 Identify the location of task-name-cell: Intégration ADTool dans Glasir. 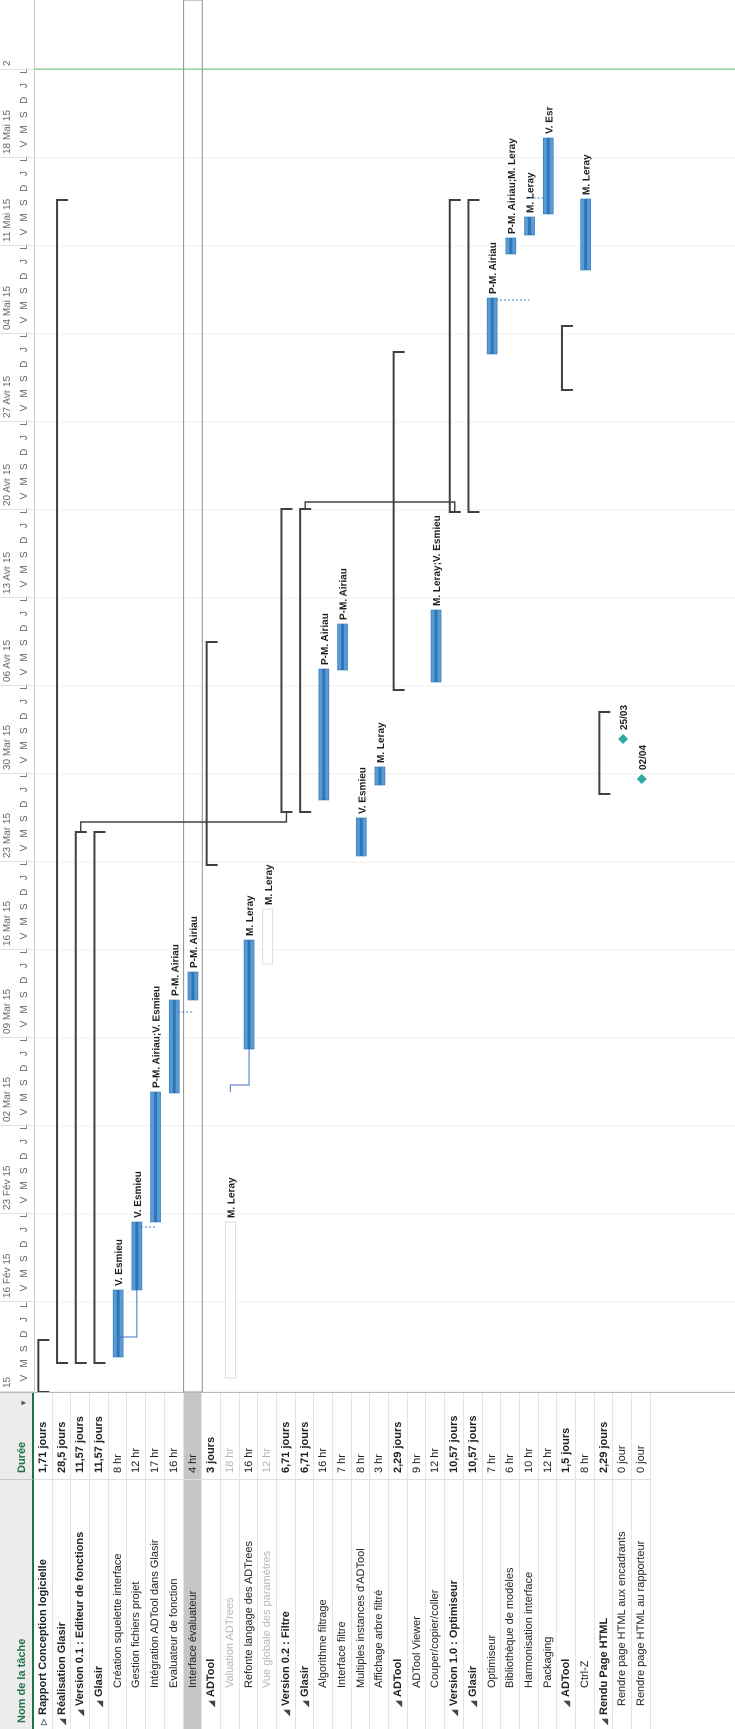
(155, 1604).